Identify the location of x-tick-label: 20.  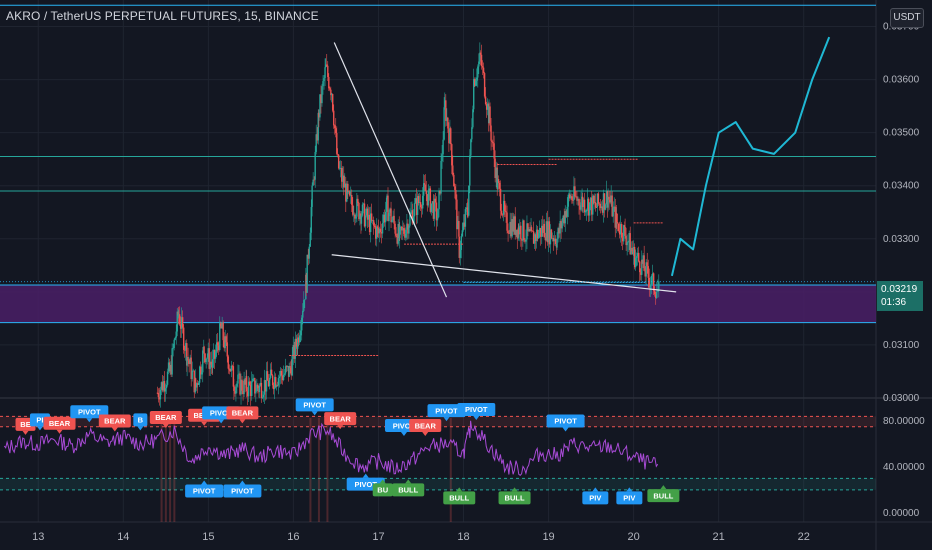
(633, 537).